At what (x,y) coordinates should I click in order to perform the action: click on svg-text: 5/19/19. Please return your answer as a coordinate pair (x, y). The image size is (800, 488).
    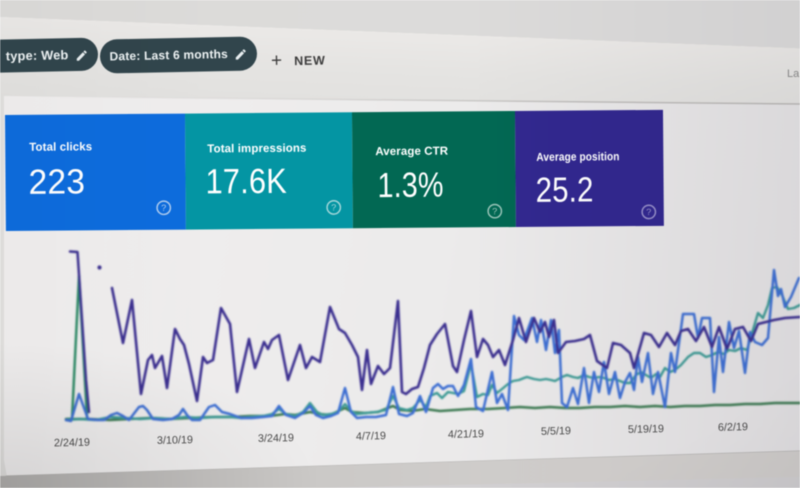
    Looking at the image, I should click on (646, 429).